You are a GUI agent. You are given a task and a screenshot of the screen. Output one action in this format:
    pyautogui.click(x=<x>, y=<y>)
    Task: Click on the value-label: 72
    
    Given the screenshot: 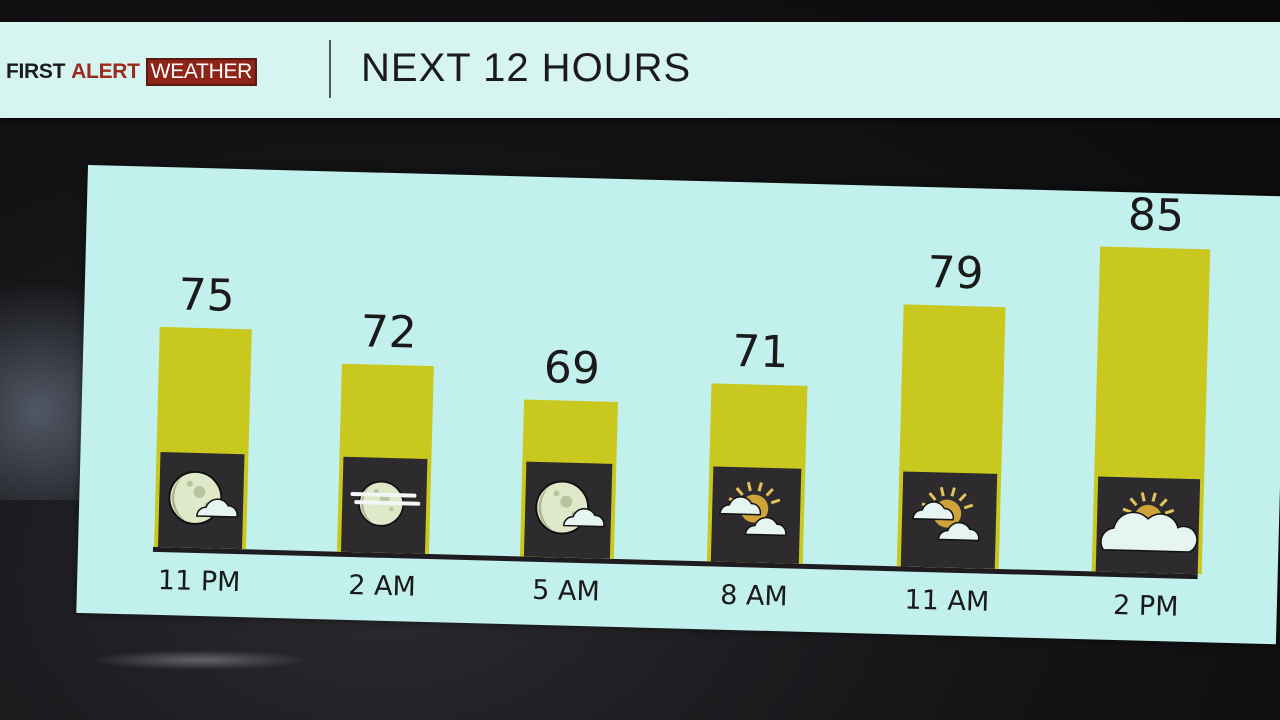 What is the action you would take?
    pyautogui.click(x=389, y=332)
    